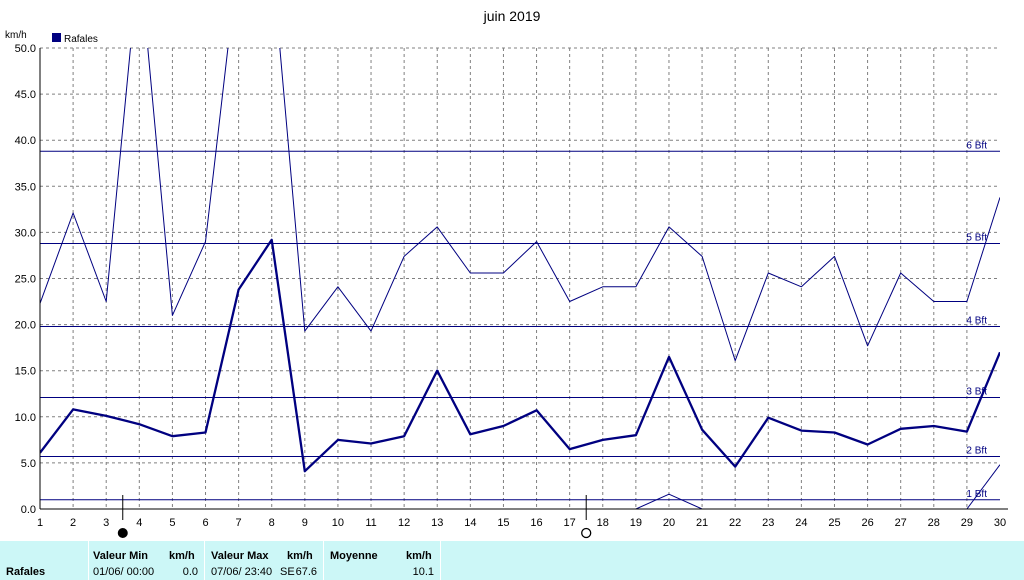  I want to click on avg-cell: Moyenne km/h 10.1, so click(382, 560).